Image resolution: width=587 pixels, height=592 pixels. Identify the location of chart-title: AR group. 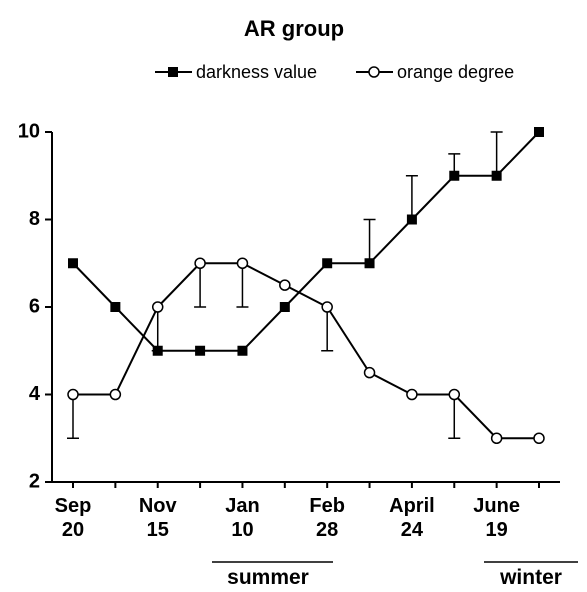
(294, 28).